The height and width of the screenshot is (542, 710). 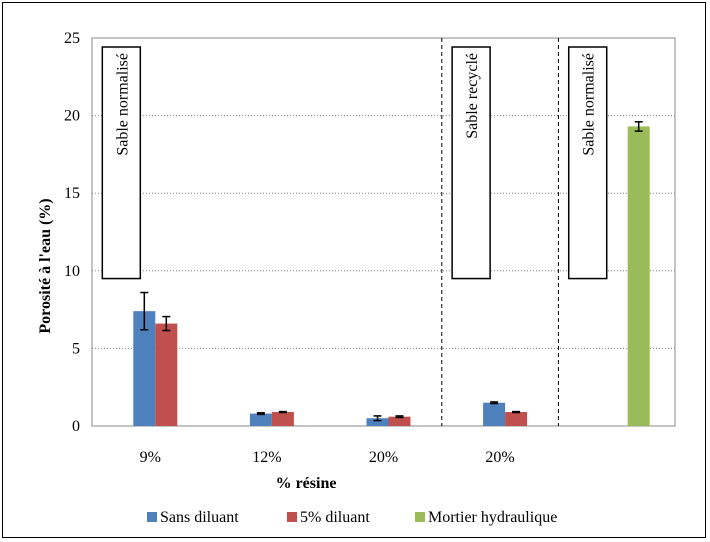 What do you see at coordinates (335, 517) in the screenshot?
I see `legend-label: 5% diluant` at bounding box center [335, 517].